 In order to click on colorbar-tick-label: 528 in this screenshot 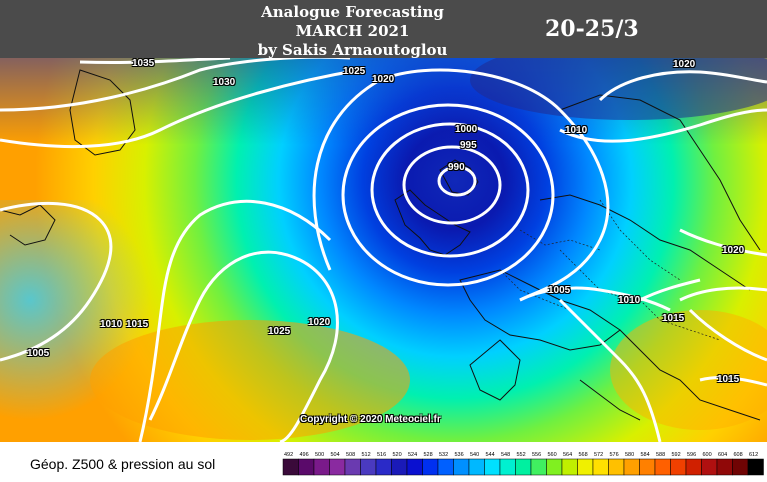, I will do `click(428, 455)`.